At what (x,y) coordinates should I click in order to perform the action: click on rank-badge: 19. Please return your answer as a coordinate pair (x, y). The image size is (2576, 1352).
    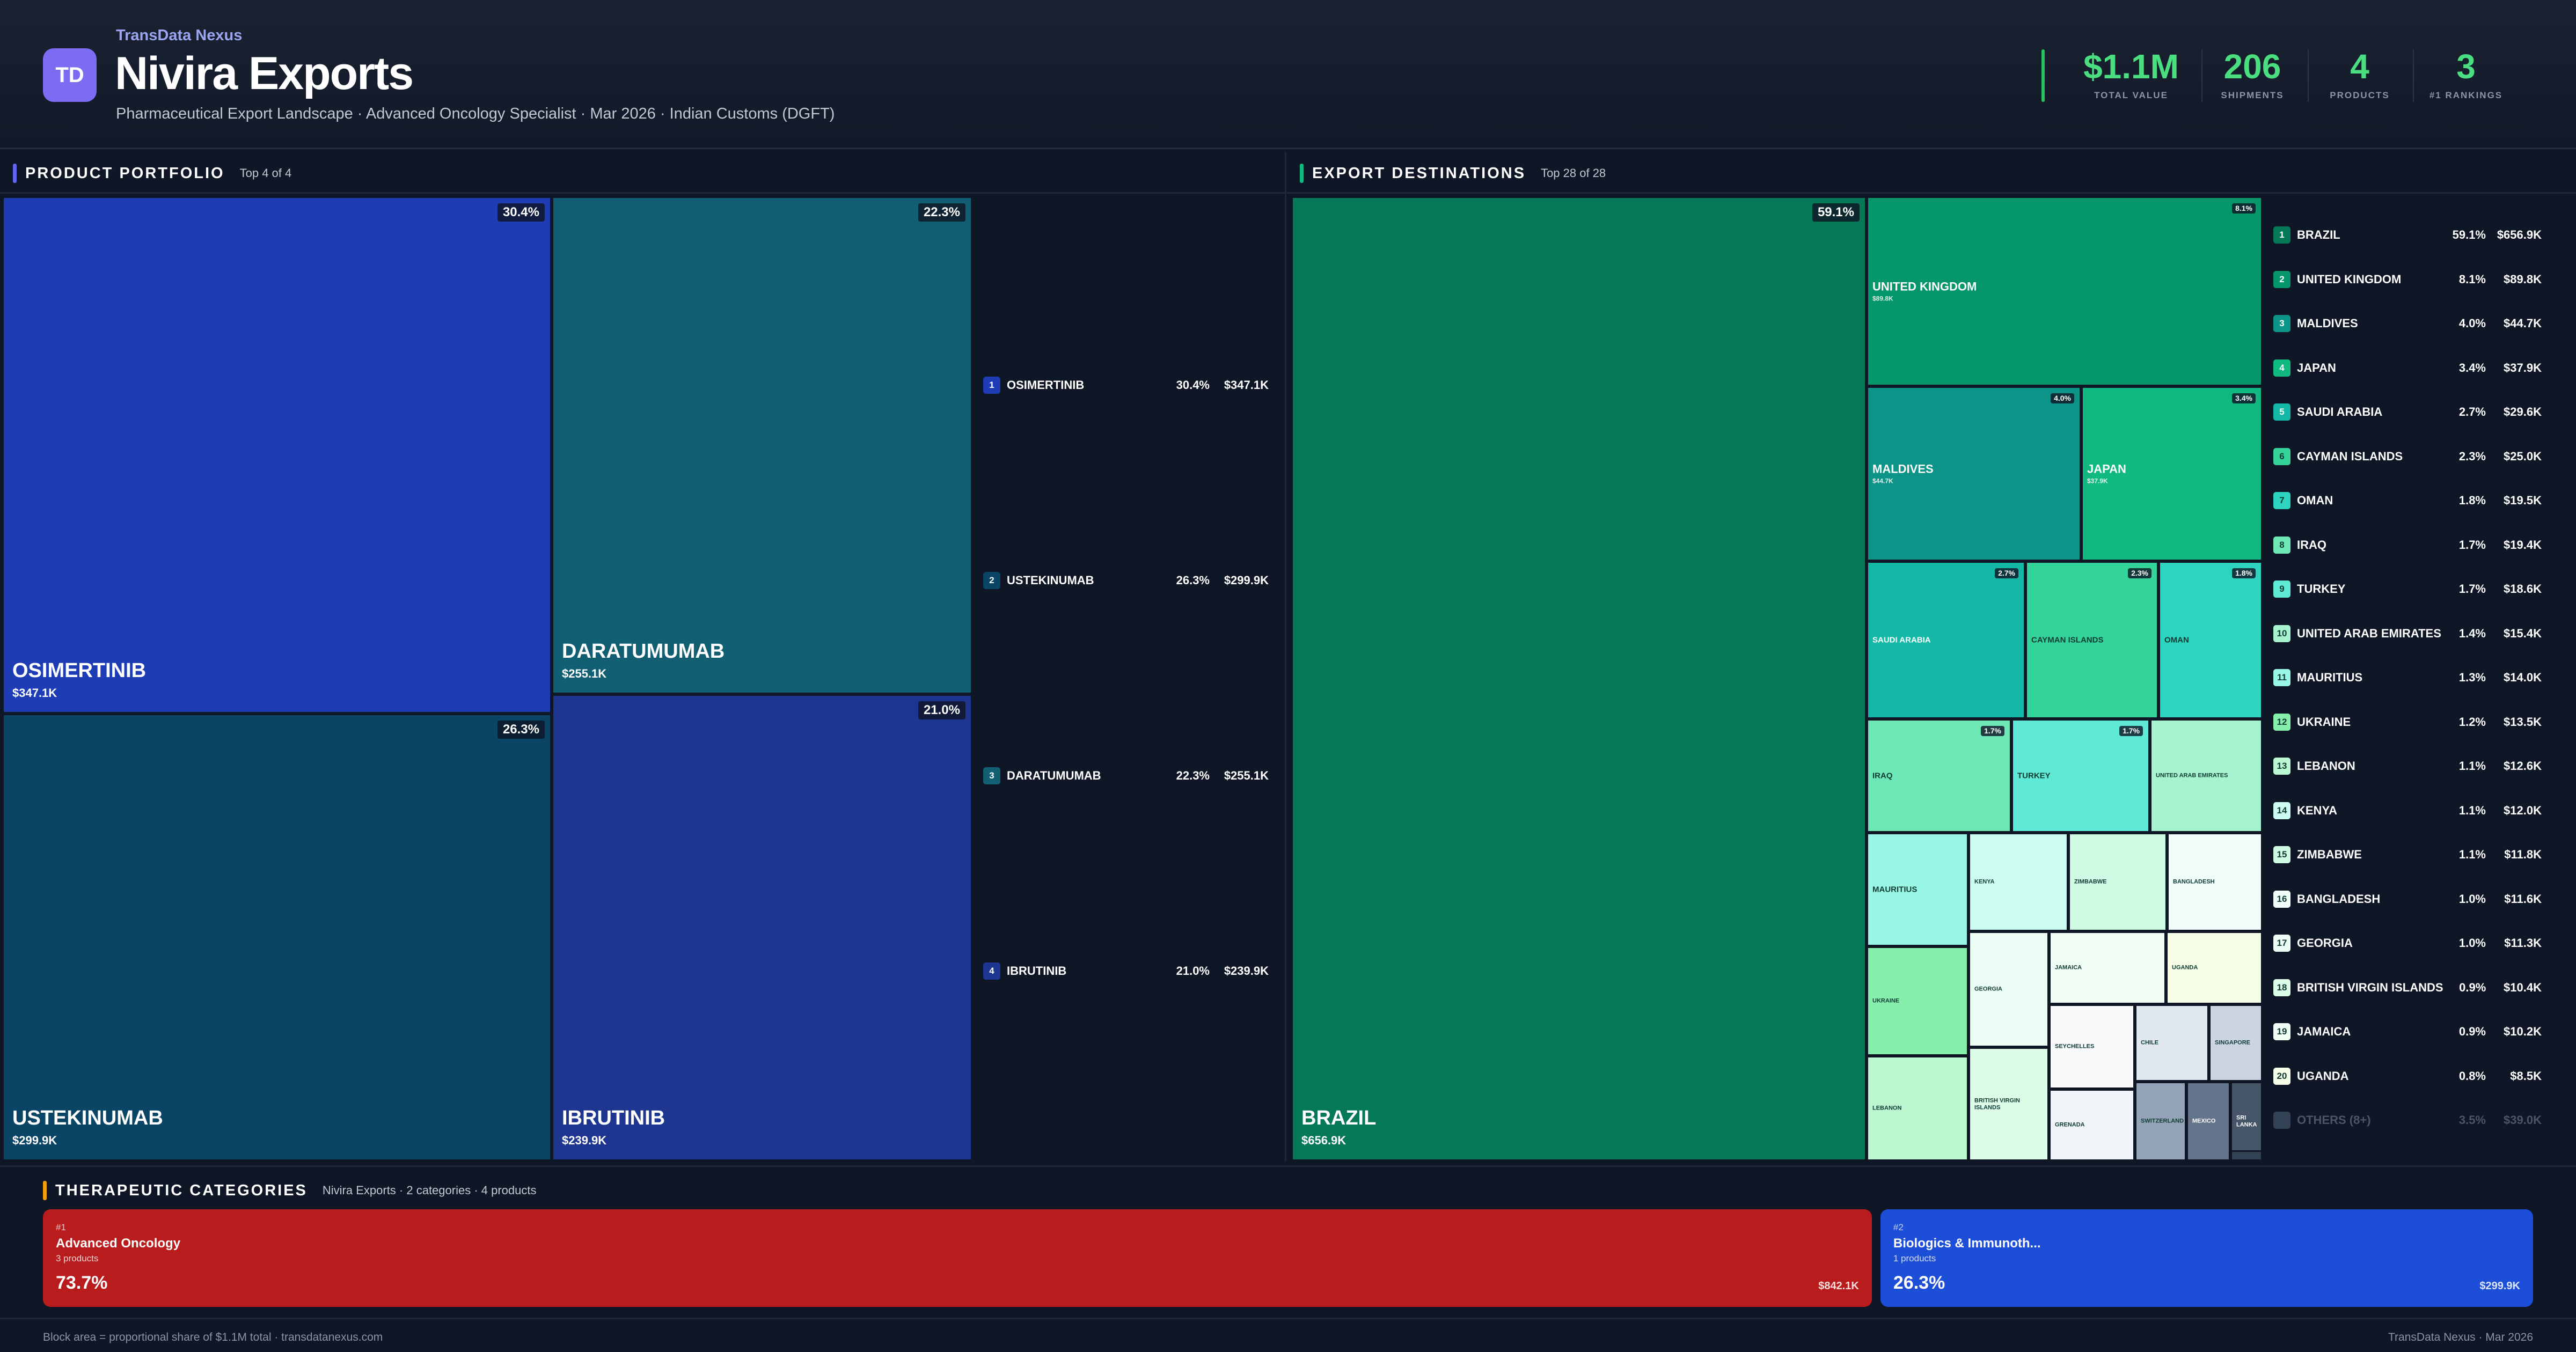
    Looking at the image, I should click on (2281, 1031).